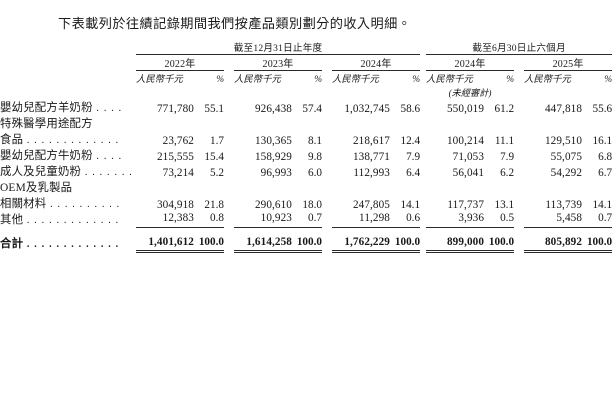  Describe the element at coordinates (465, 109) in the screenshot. I see `cell-amount-3: 550,019` at that location.